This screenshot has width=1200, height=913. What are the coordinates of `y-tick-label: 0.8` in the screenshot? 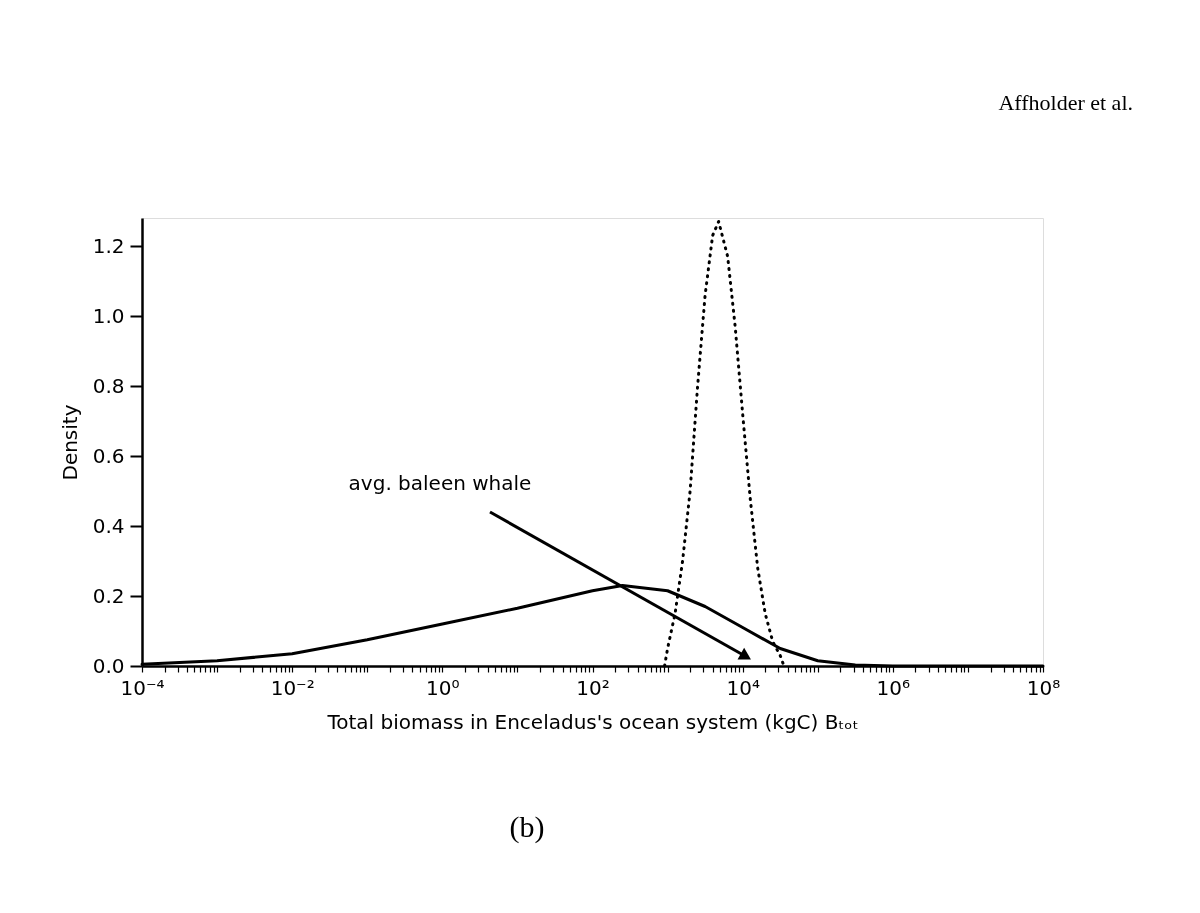 It's located at (108, 385).